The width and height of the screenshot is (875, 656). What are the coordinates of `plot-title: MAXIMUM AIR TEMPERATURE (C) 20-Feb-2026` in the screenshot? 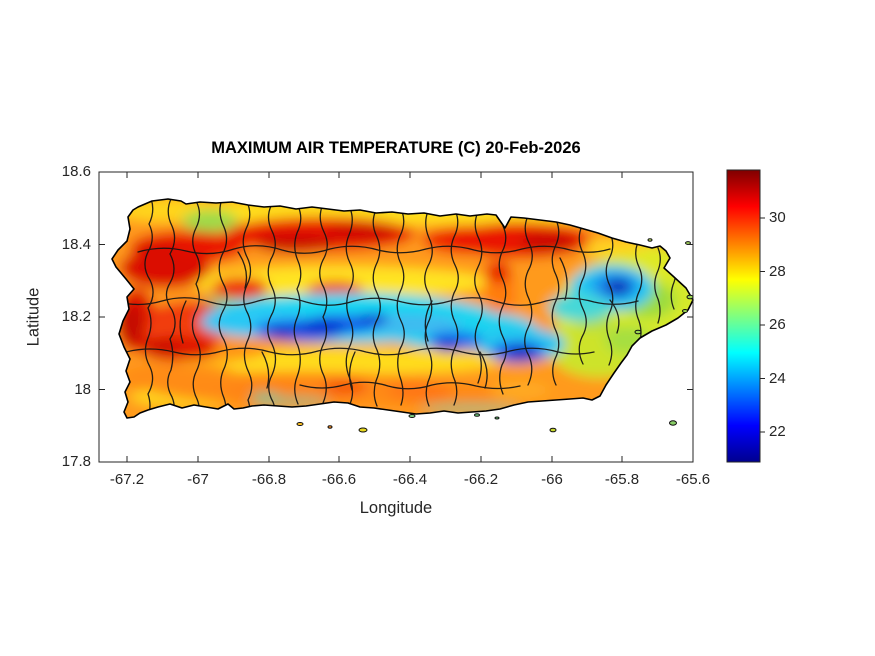 It's located at (396, 148).